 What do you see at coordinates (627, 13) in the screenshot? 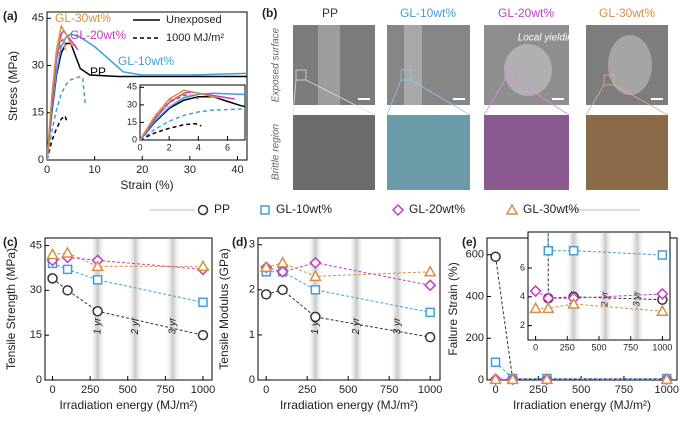
I see `column-header: GL-30wt%` at bounding box center [627, 13].